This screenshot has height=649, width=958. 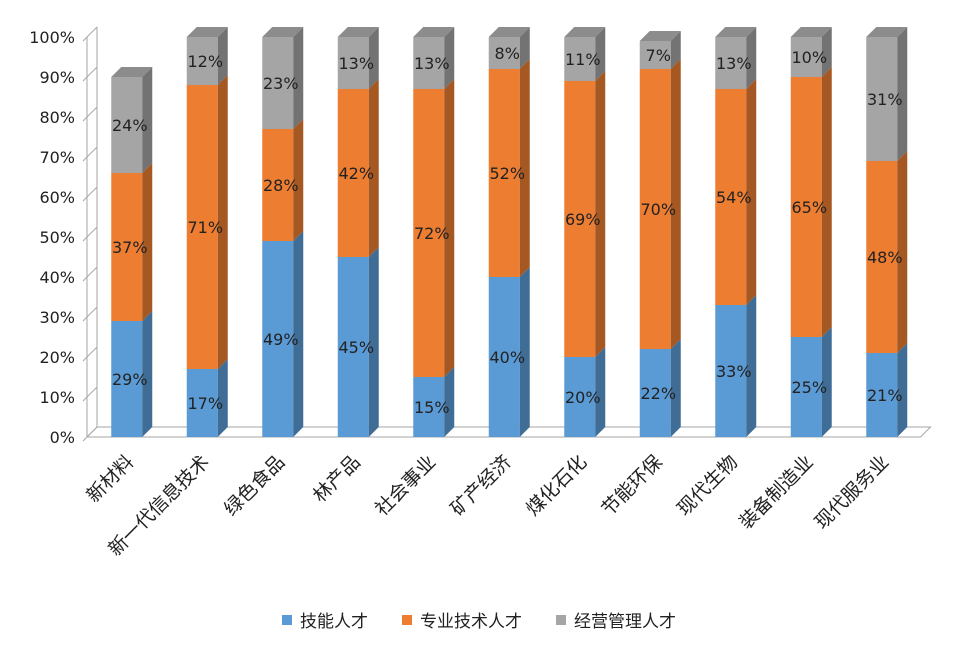 I want to click on data-label: 23%, so click(x=281, y=83).